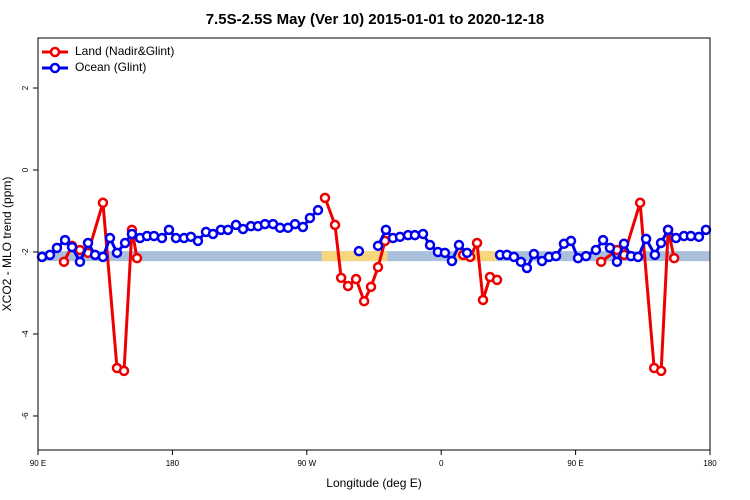 The width and height of the screenshot is (750, 500). Describe the element at coordinates (25, 416) in the screenshot. I see `y-tick-label: -6` at that location.